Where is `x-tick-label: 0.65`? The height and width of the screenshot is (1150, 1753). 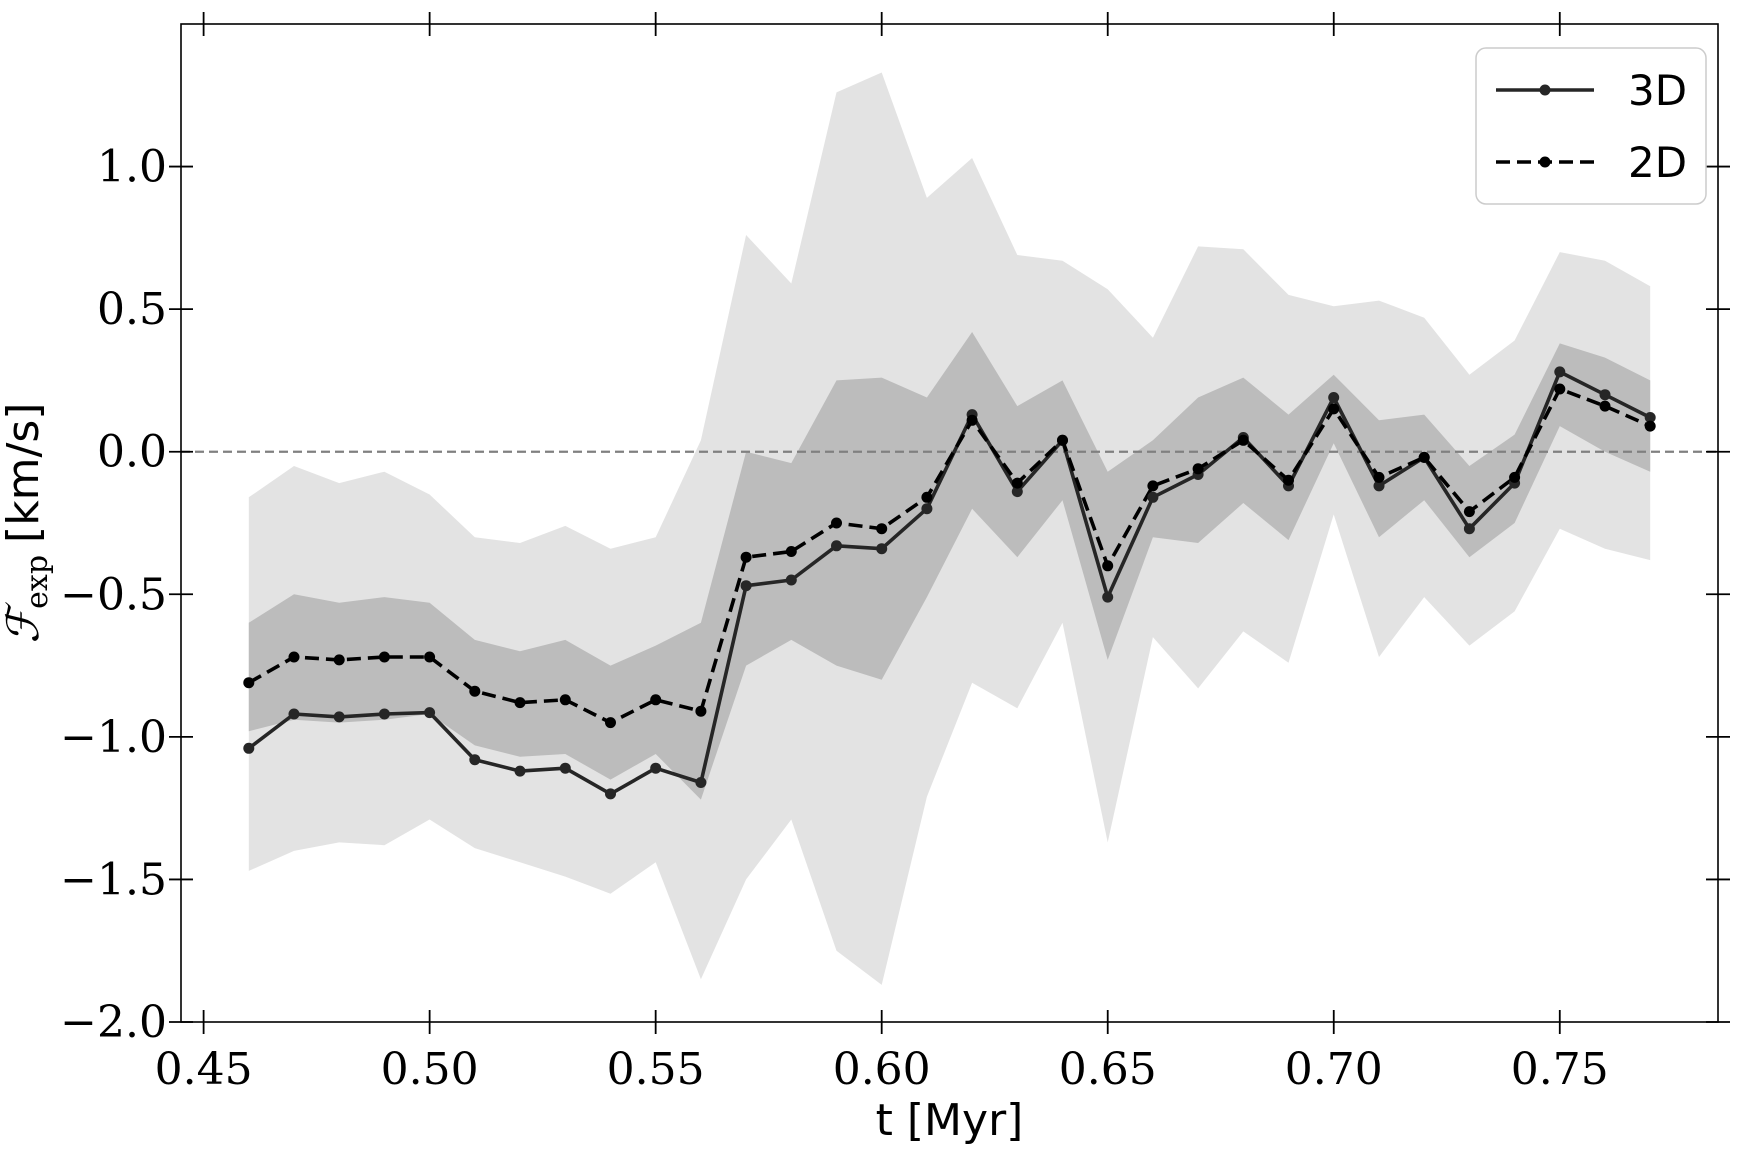 x-tick-label: 0.65 is located at coordinates (1108, 1069).